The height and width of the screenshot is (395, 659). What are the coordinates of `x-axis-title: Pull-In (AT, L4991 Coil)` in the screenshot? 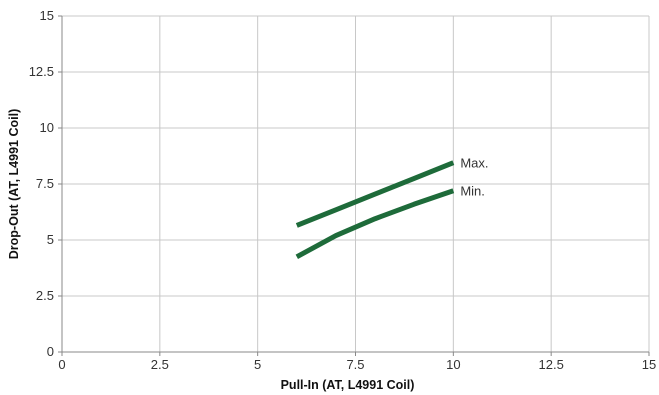 It's located at (348, 385).